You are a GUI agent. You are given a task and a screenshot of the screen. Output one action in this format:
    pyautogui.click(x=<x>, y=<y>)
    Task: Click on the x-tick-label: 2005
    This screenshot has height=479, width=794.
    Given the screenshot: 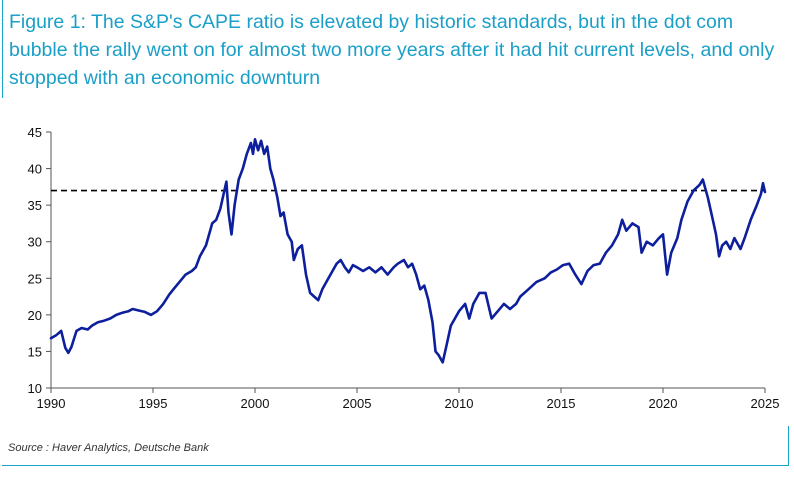 What is the action you would take?
    pyautogui.click(x=357, y=403)
    